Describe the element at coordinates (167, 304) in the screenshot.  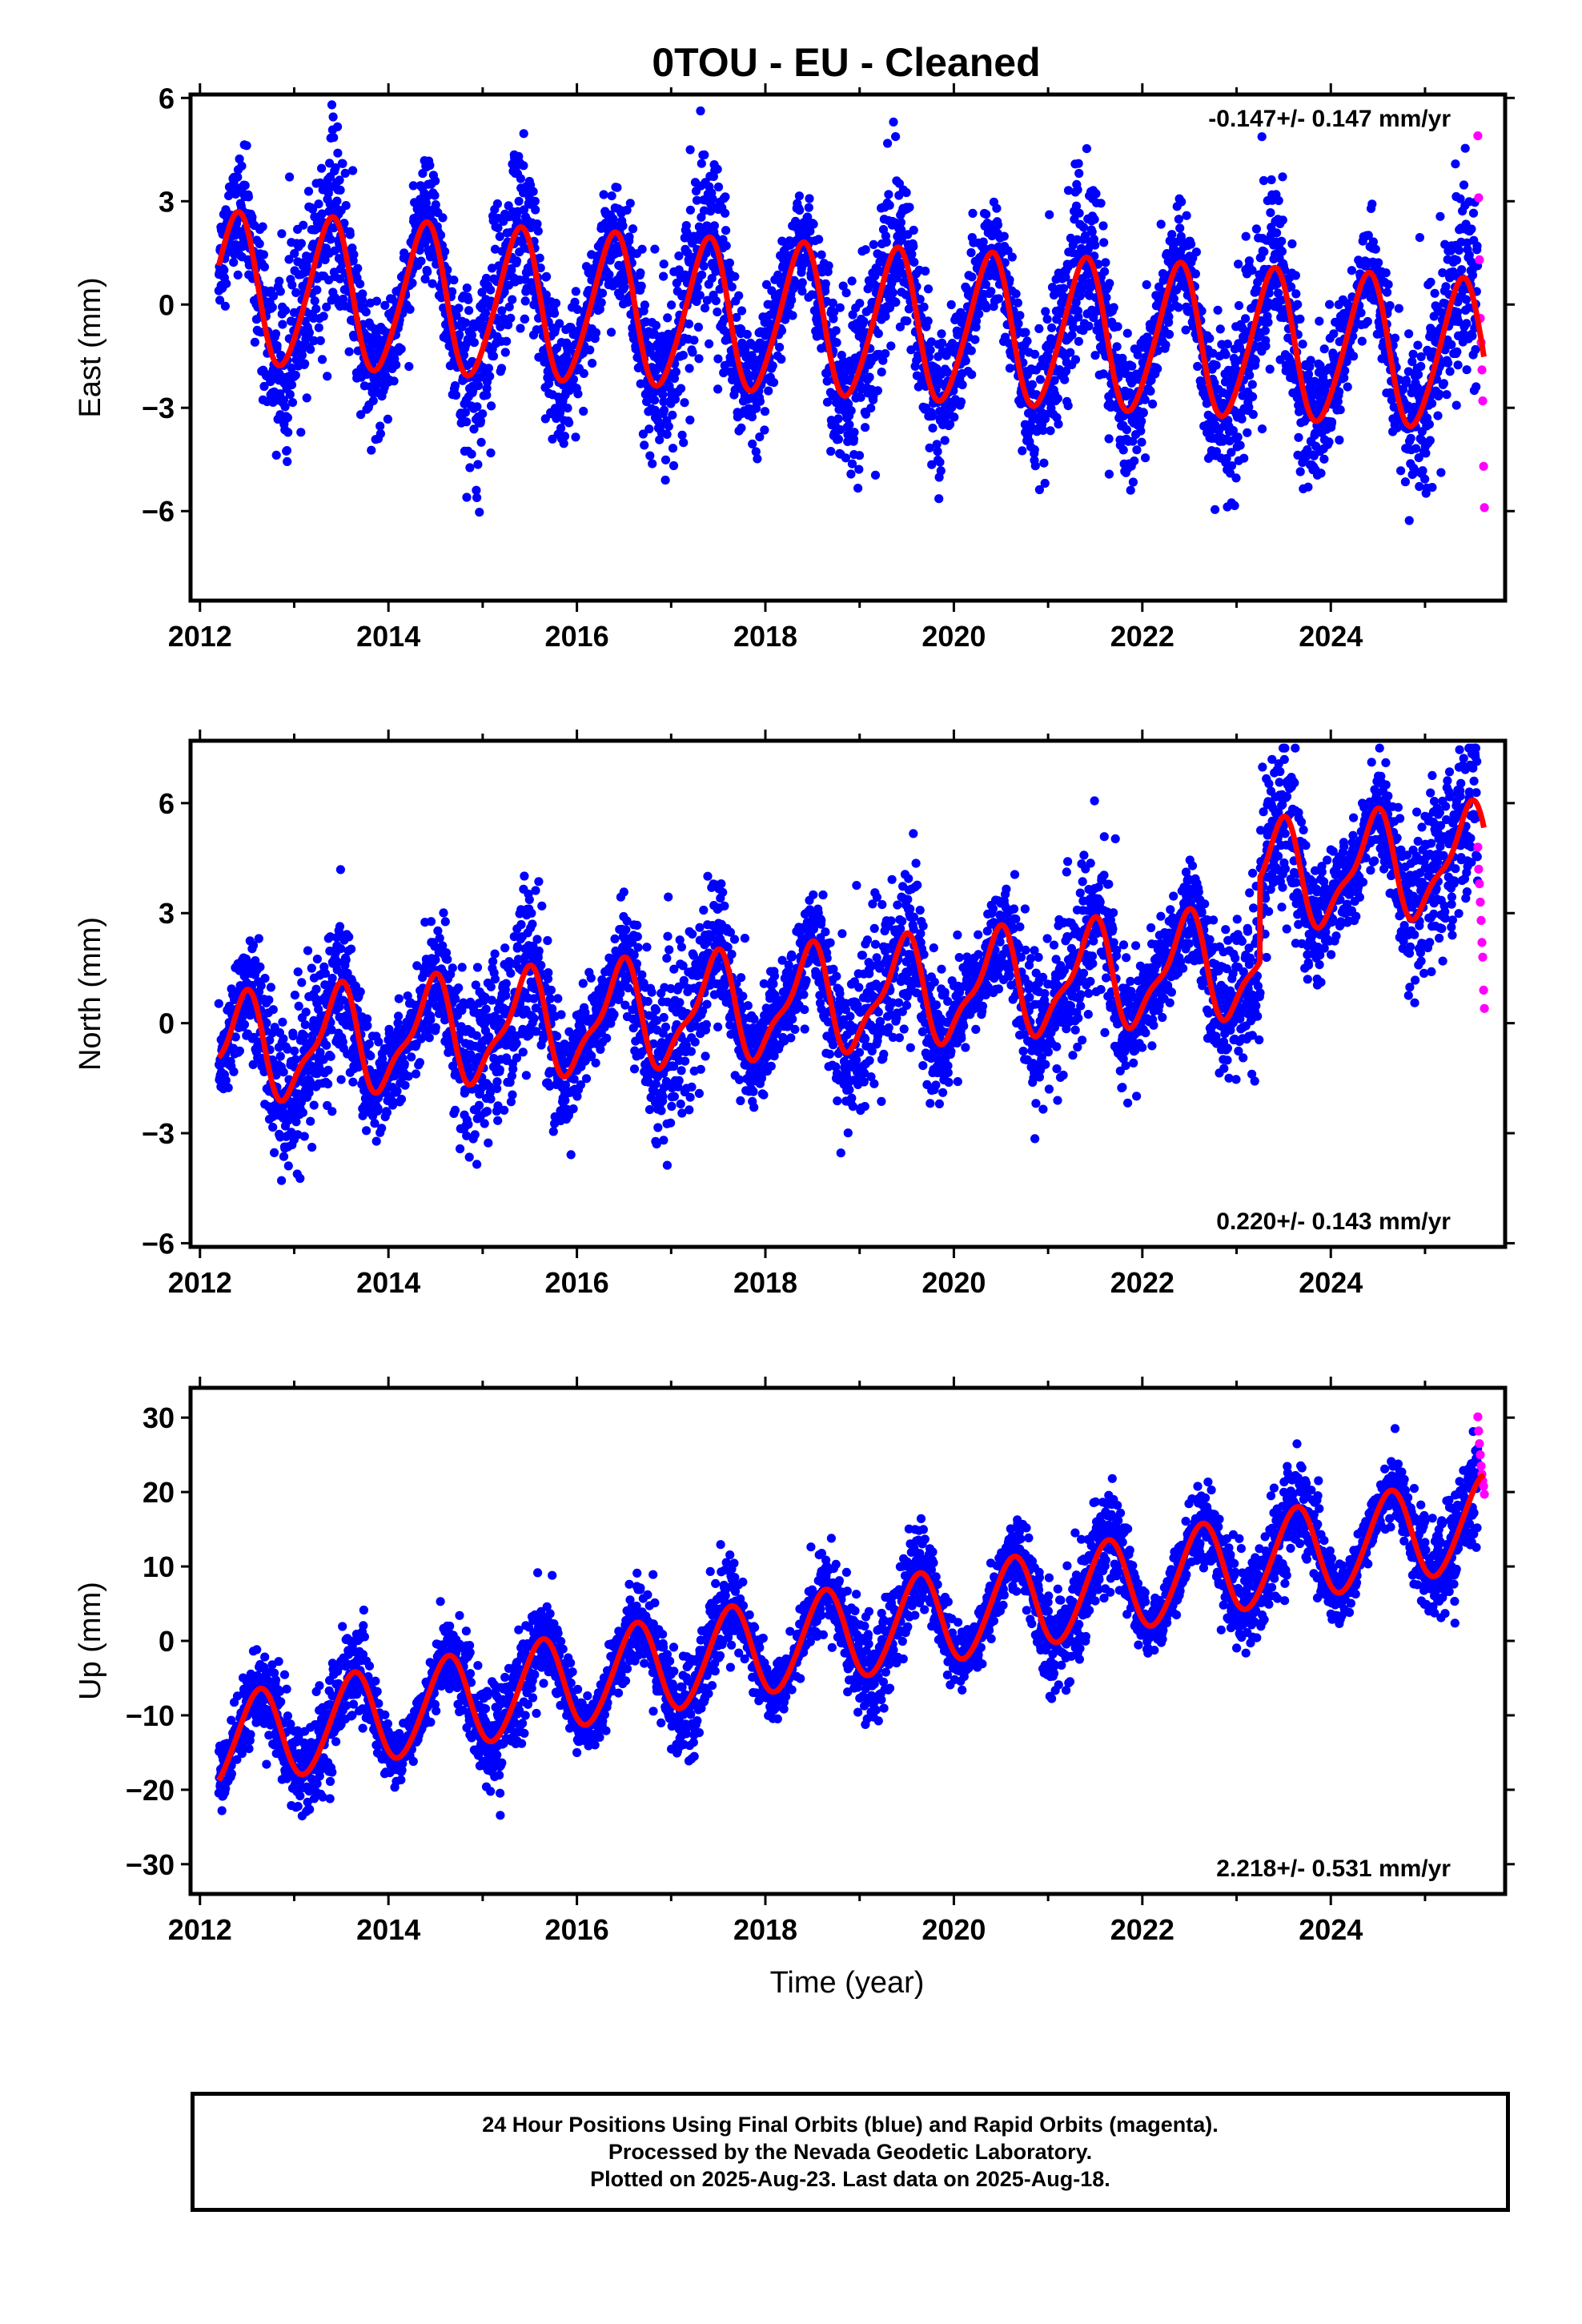
I see `y-tick-label: 0` at that location.